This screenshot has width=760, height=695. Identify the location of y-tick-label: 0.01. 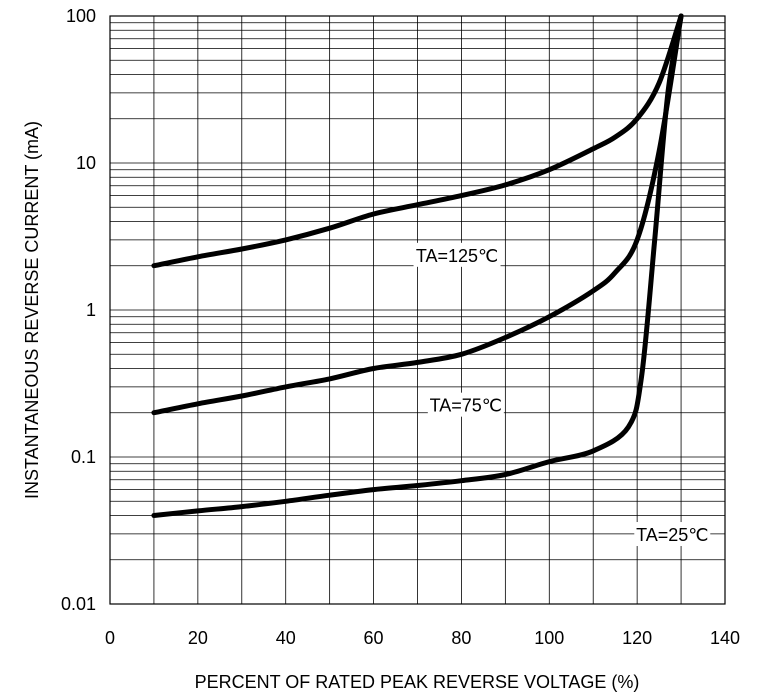
(78, 604).